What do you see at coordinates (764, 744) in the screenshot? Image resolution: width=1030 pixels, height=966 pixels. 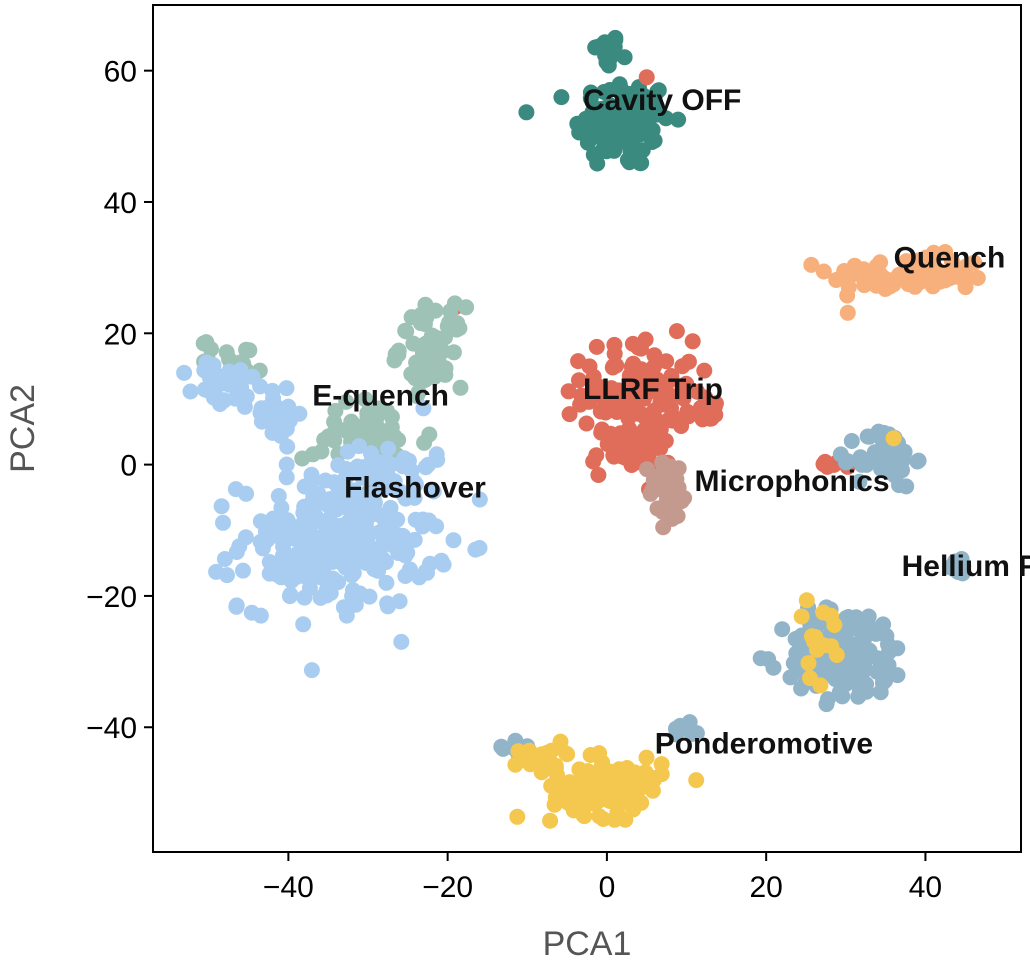 I see `cluster-label: Ponderomotive` at bounding box center [764, 744].